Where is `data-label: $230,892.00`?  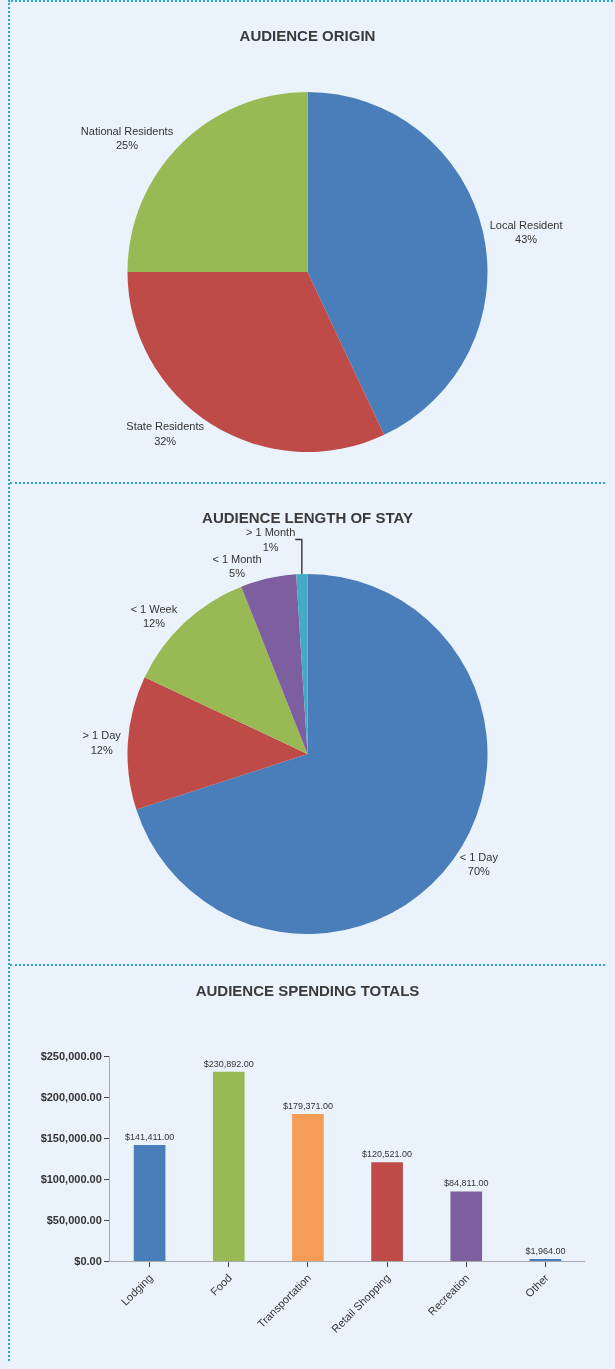 data-label: $230,892.00 is located at coordinates (228, 1063).